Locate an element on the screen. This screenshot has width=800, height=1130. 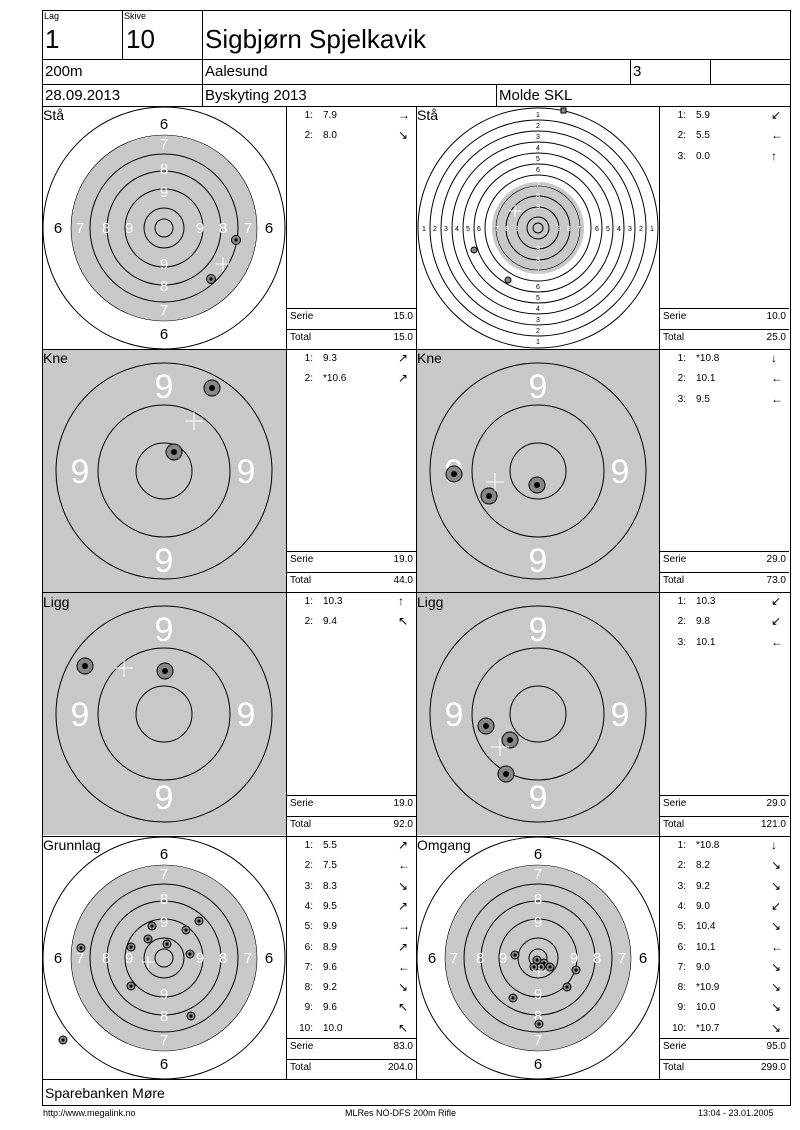
shot-row: 6: 10.1 ← is located at coordinates (724, 947).